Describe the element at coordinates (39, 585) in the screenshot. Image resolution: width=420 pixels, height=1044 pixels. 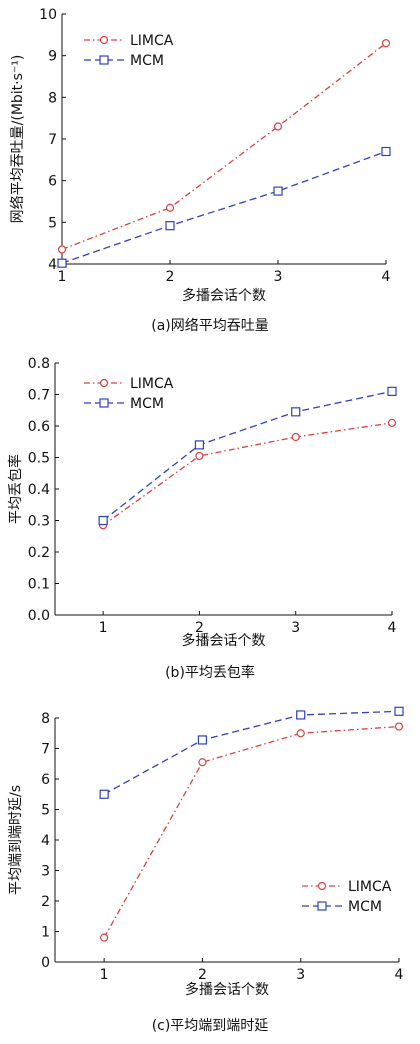
I see `y-tick-label: 0.1` at that location.